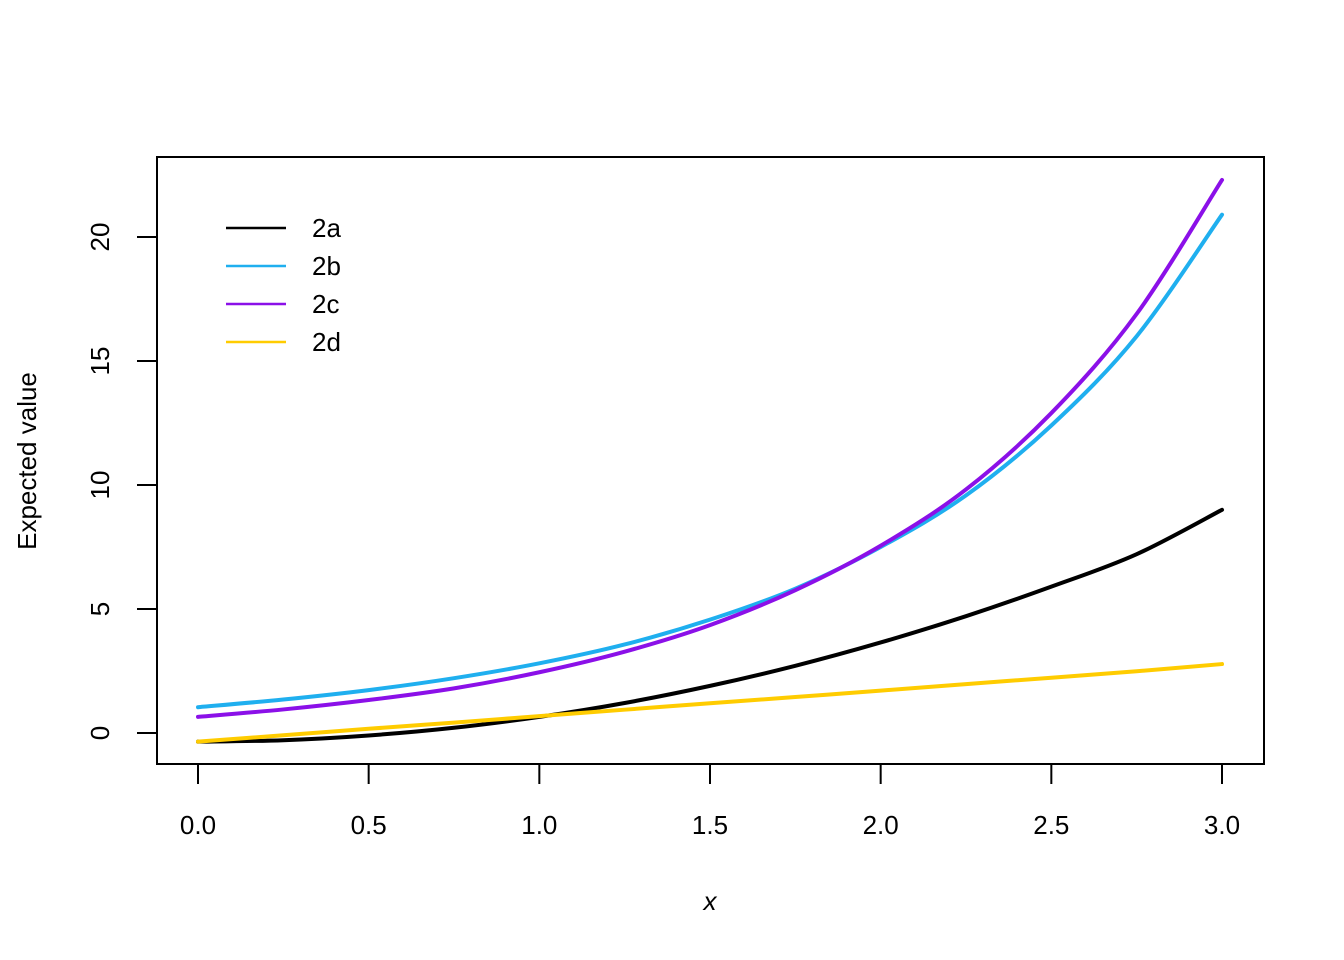  Describe the element at coordinates (369, 825) in the screenshot. I see `x-tick-label: 0.5` at that location.